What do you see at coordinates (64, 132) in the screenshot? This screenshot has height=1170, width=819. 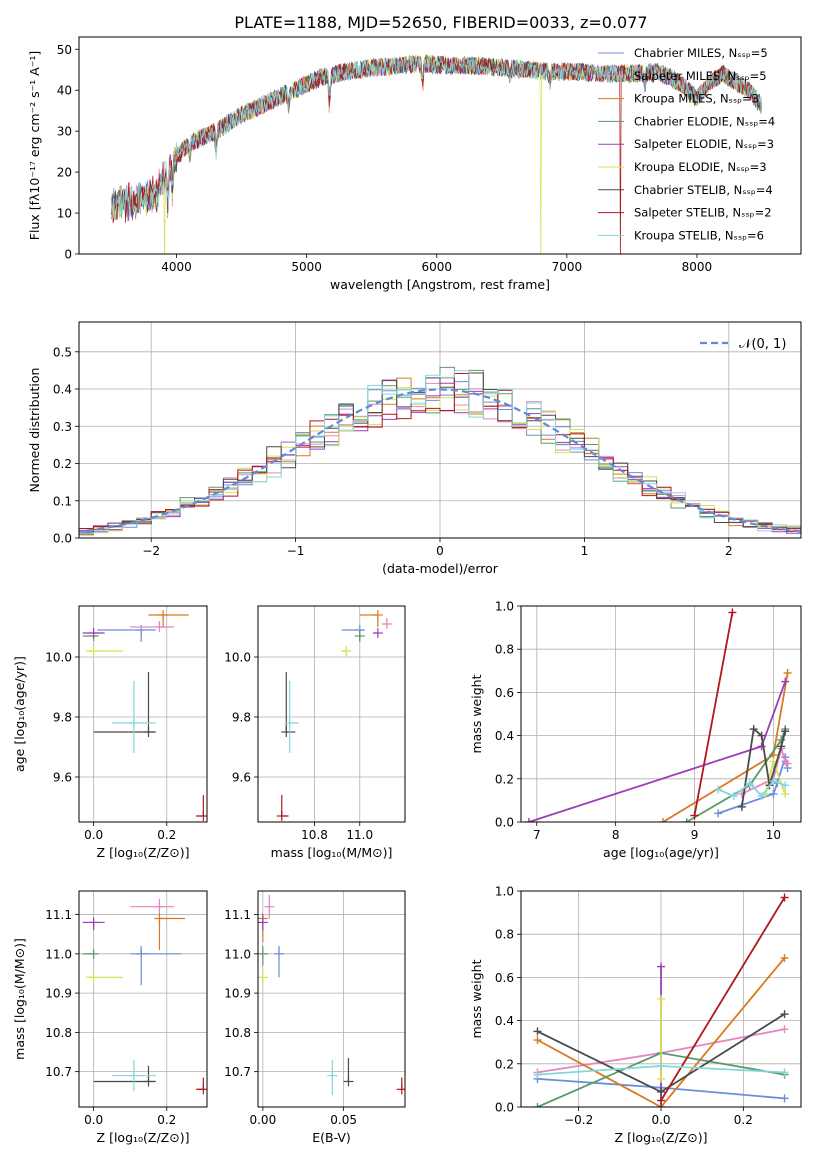 I see `y-tick-label: 30` at bounding box center [64, 132].